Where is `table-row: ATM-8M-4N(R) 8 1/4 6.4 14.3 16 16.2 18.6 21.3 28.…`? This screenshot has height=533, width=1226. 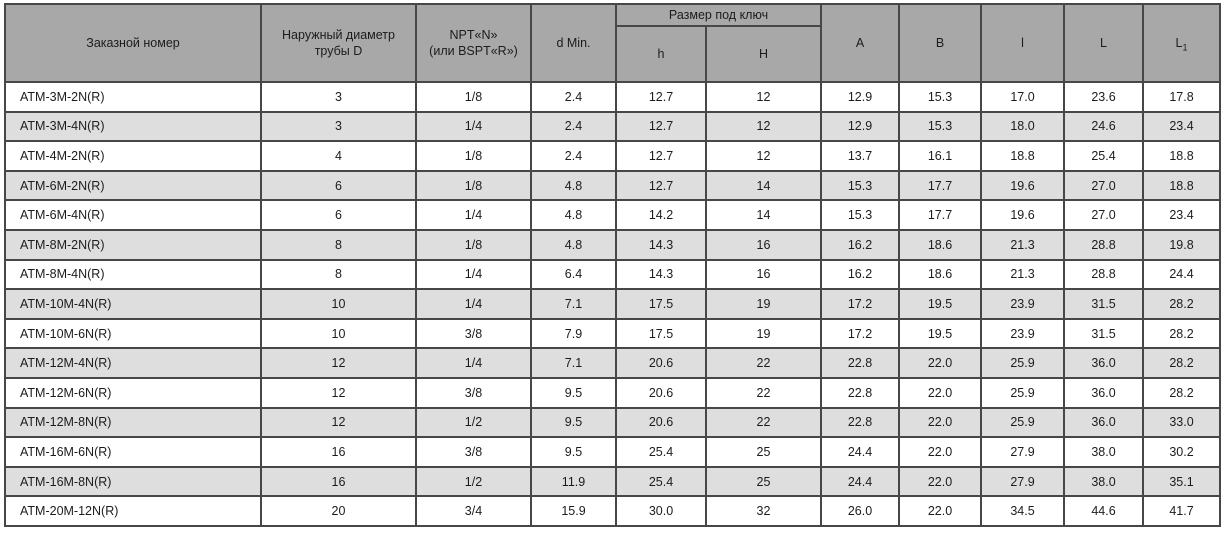
table-row: ATM-8M-4N(R) 8 1/4 6.4 14.3 16 16.2 18.6 21.3 28.… is located at coordinates (613, 274).